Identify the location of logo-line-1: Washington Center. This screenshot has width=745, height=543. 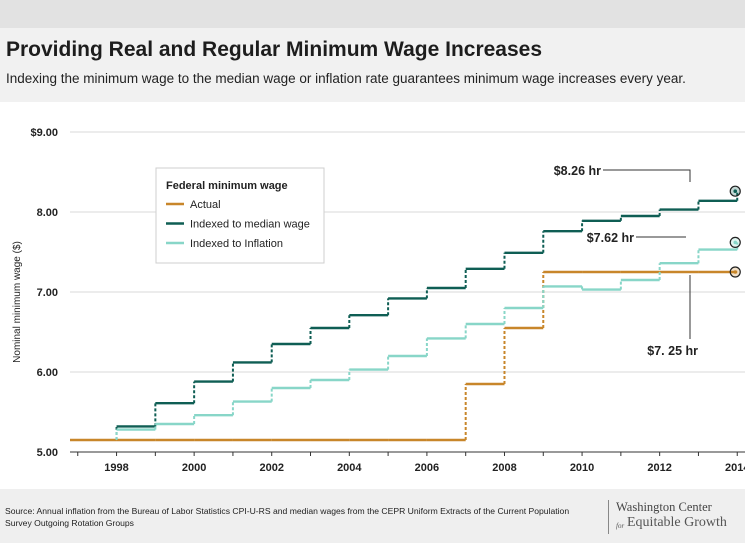
(664, 507).